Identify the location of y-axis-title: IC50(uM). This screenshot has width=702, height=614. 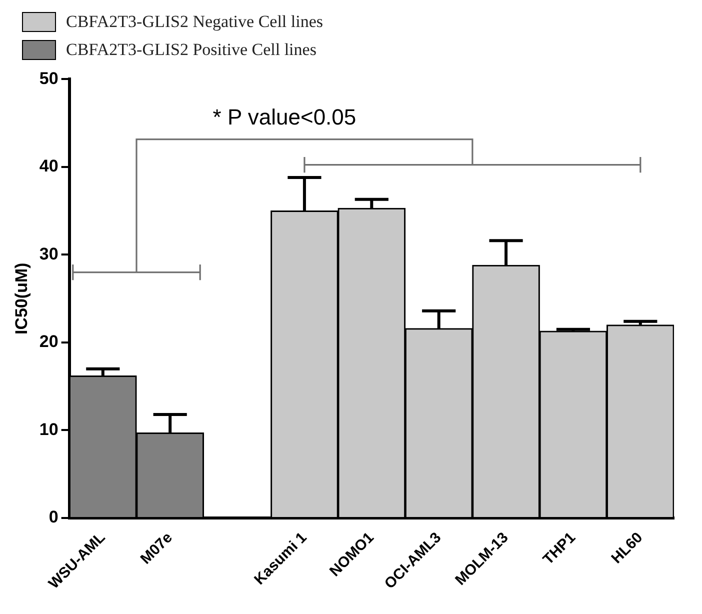
(21, 298).